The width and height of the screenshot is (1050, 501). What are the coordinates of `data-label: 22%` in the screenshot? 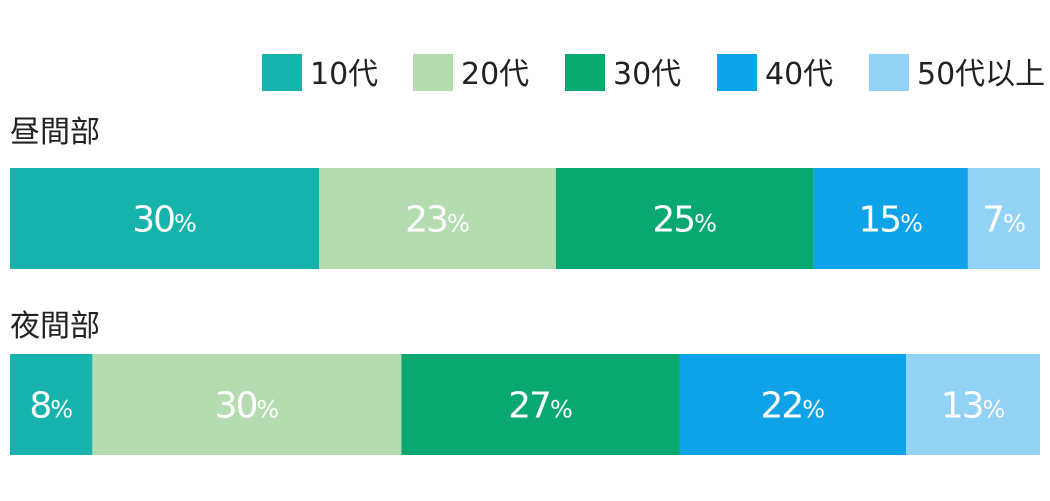 It's located at (792, 406).